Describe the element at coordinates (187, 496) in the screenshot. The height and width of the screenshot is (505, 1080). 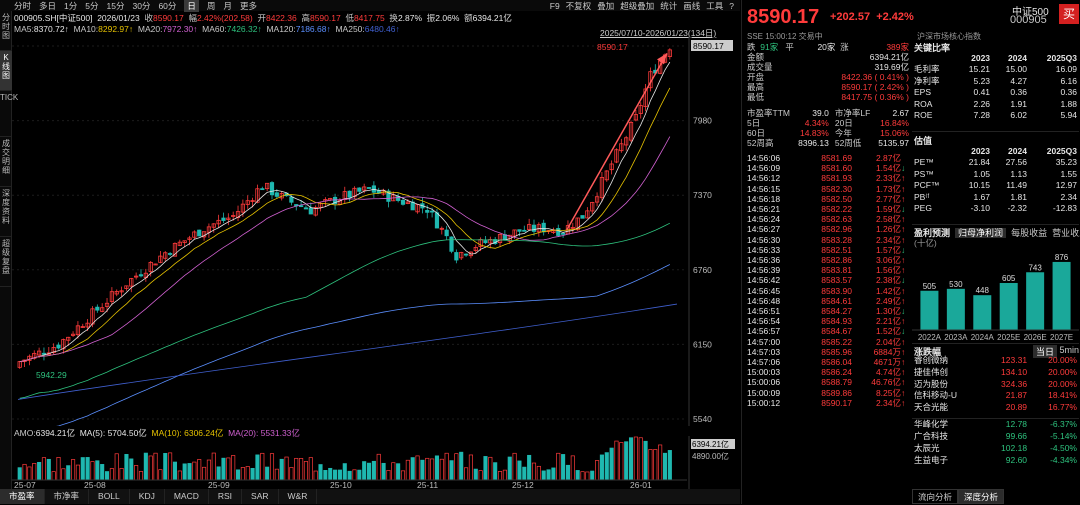
I see `tab-macd: MACD` at that location.